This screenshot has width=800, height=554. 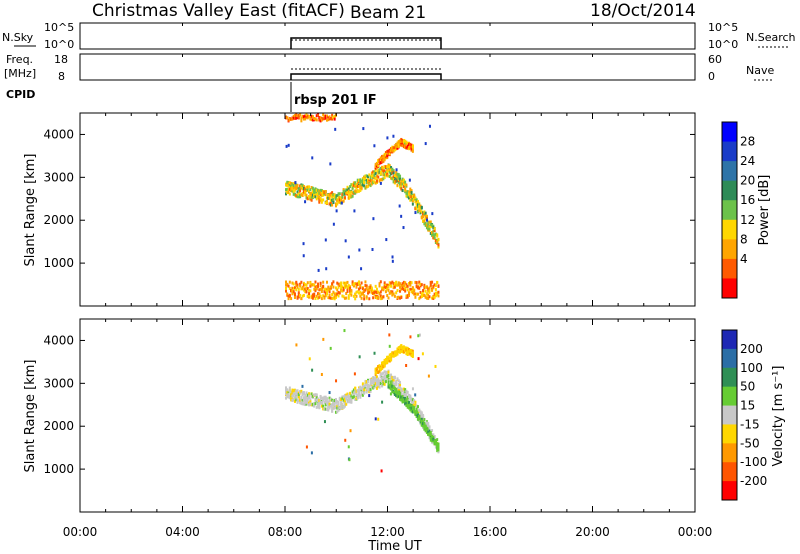 I want to click on colorbar-tick-label: -15, so click(x=750, y=424).